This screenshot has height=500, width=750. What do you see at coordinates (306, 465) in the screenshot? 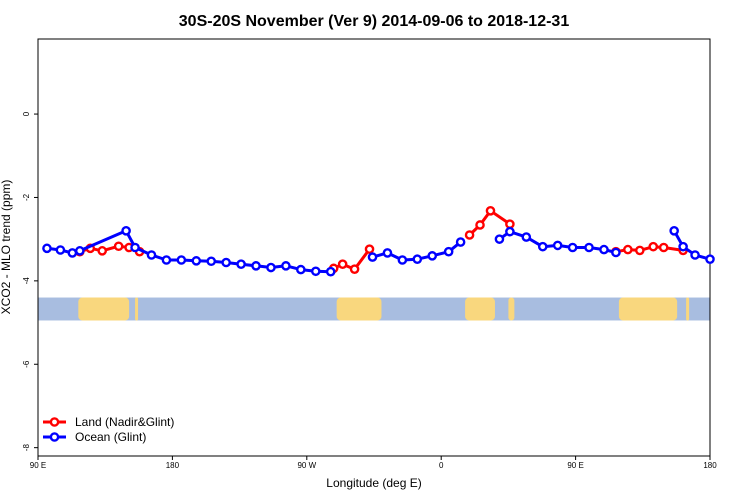
I see `x-tick-label: 90 W` at bounding box center [306, 465].